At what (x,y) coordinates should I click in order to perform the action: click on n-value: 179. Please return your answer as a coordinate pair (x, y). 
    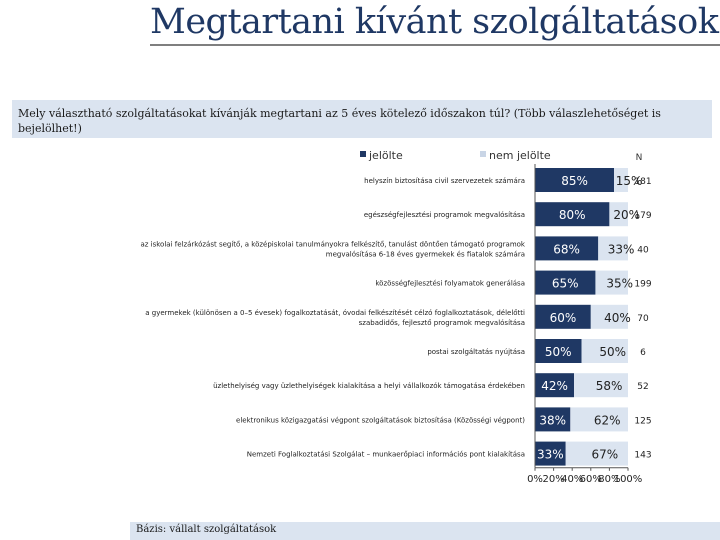
    Looking at the image, I should click on (642, 216).